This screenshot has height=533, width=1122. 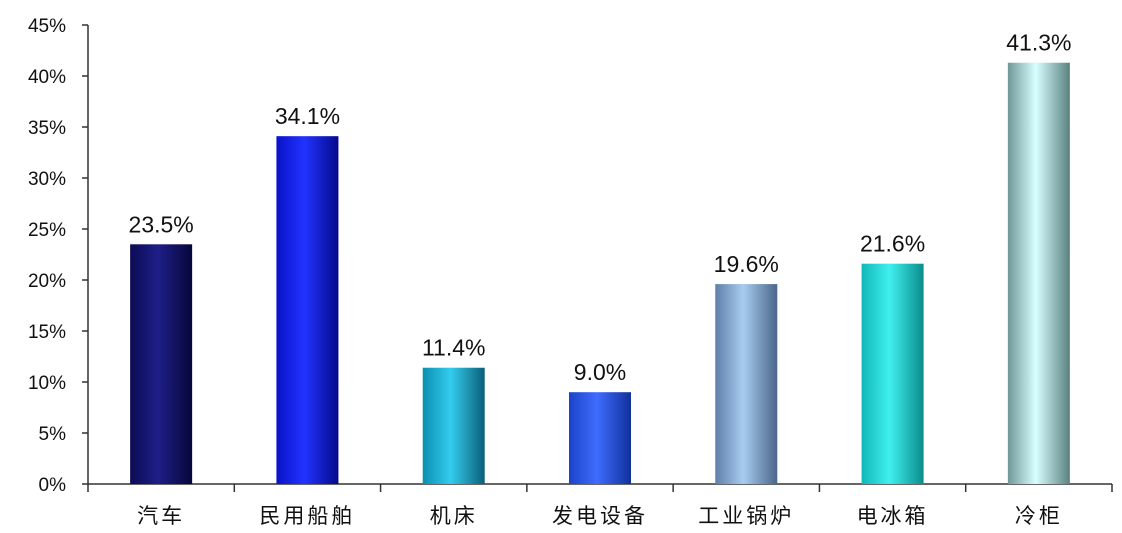 What do you see at coordinates (307, 516) in the screenshot?
I see `category-label: 民用船舶` at bounding box center [307, 516].